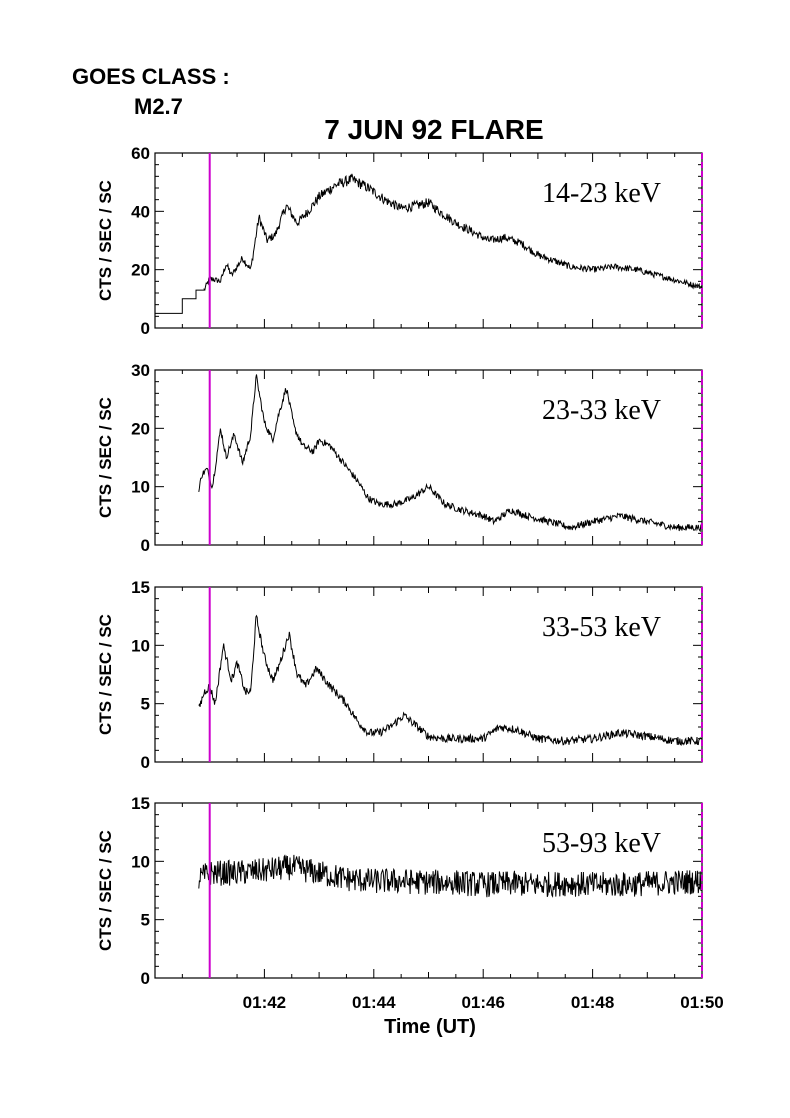  I want to click on chart-title: 7 JUN 92 FLARE, so click(433, 129).